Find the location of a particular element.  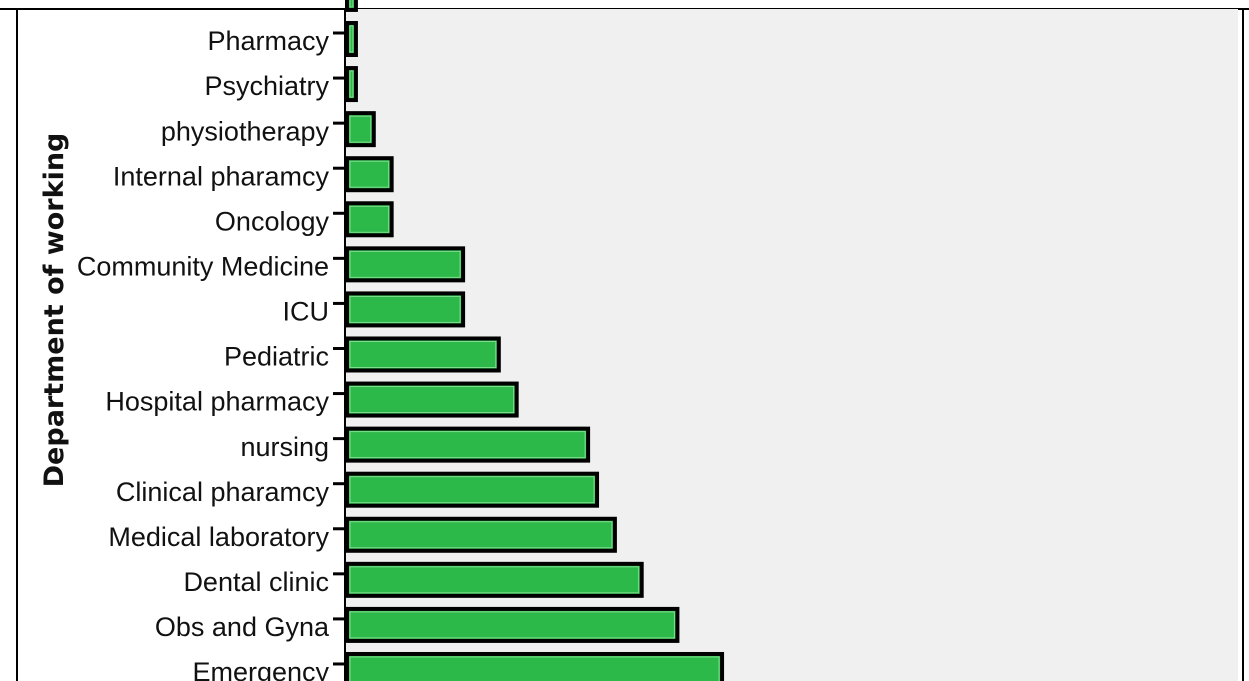

bar-icu-fill is located at coordinates (405, 309).